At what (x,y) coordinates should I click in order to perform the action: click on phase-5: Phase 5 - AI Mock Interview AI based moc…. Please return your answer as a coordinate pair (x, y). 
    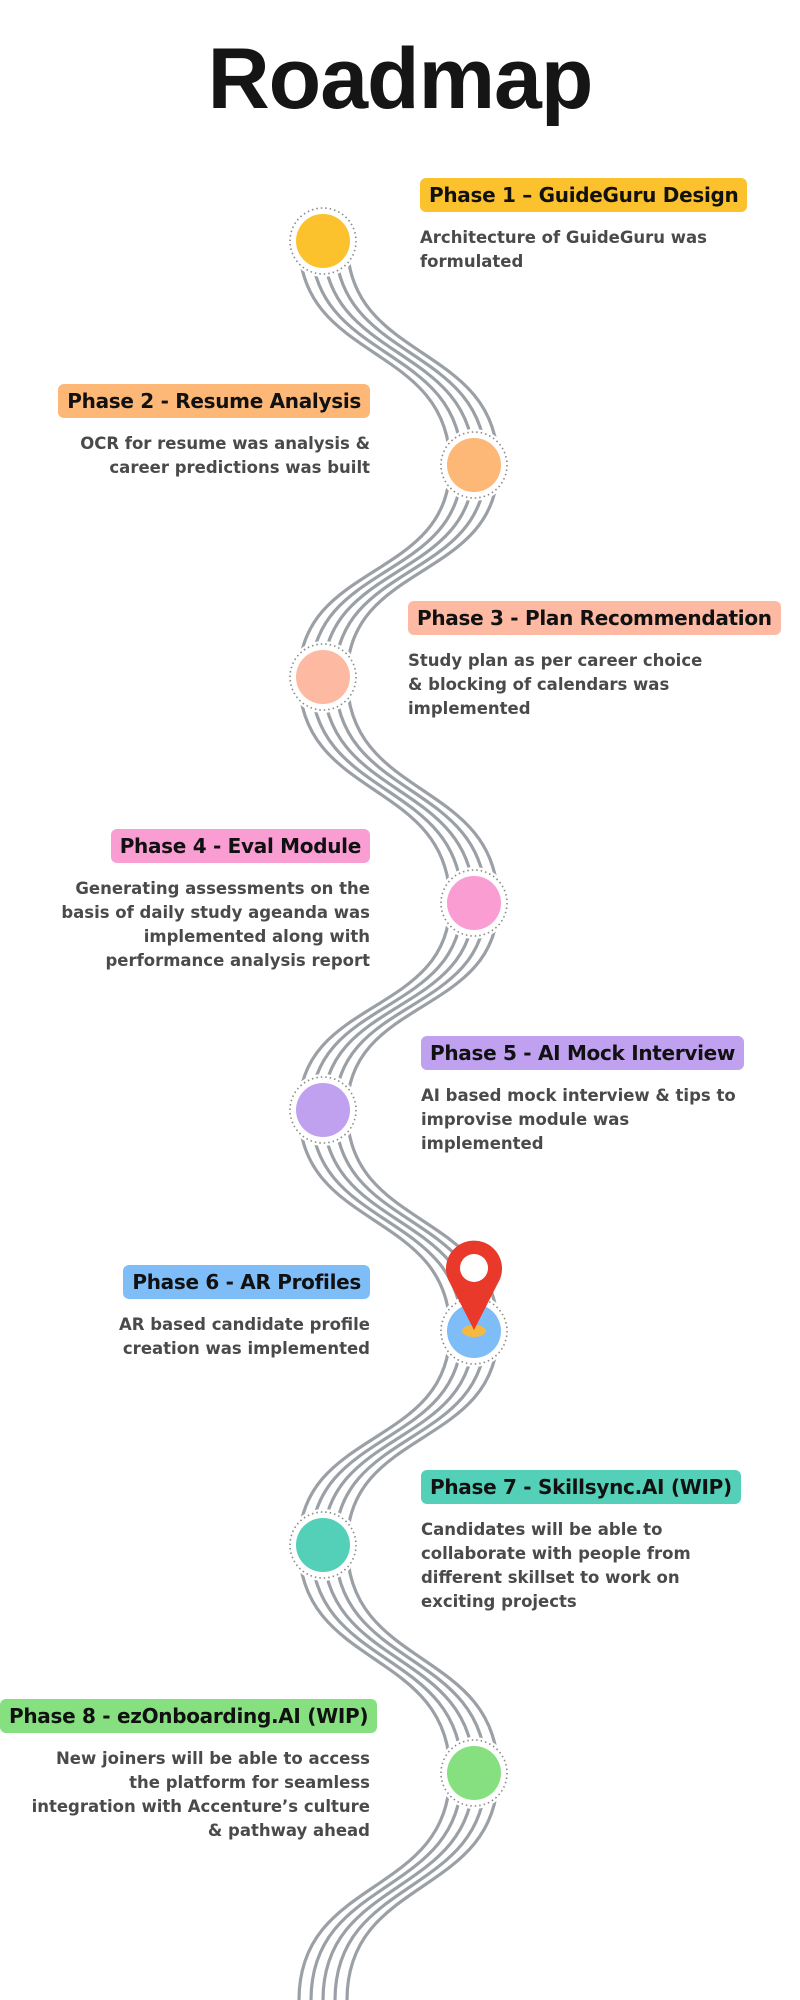
    Looking at the image, I should click on (591, 1096).